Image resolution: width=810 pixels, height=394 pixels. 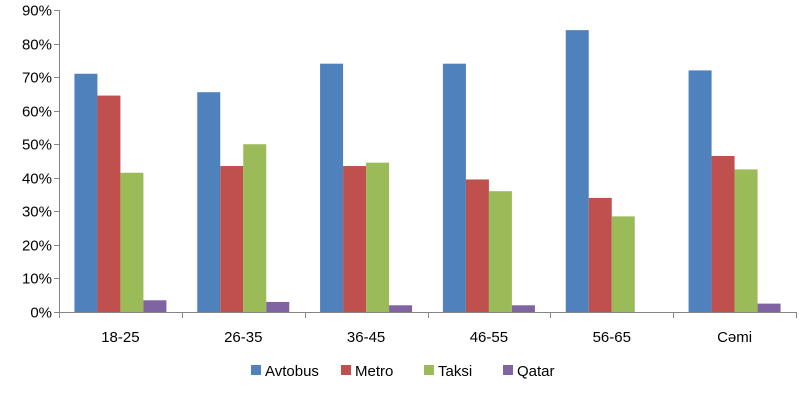 I want to click on legend-swatch-avtobus, so click(x=256, y=370).